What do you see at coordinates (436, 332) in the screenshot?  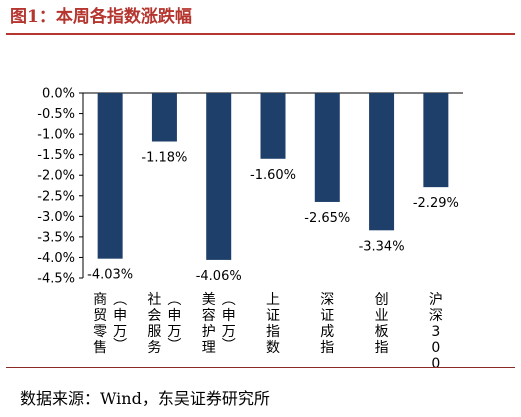 I see `category-label: 沪深 3 0 0` at bounding box center [436, 332].